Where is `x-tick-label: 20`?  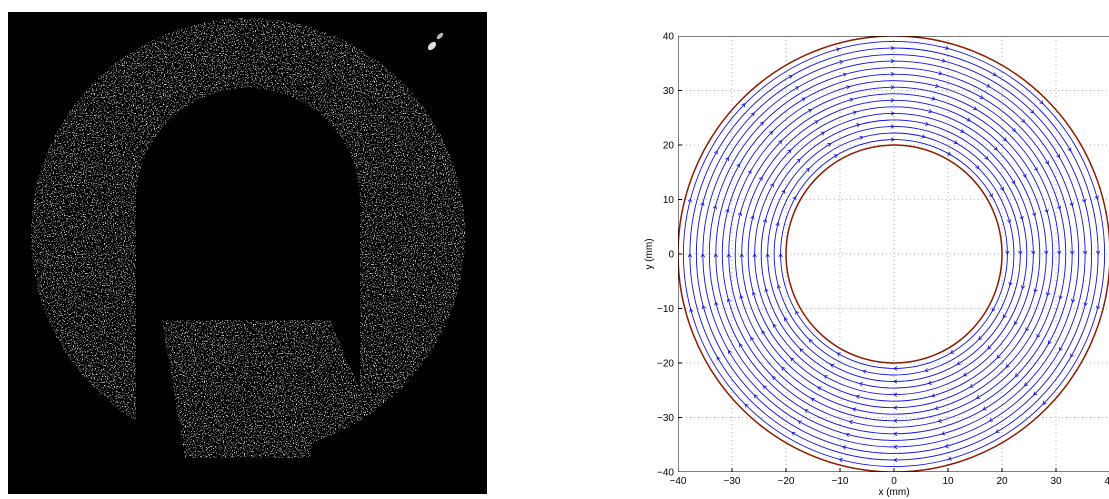 x-tick-label: 20 is located at coordinates (1002, 481).